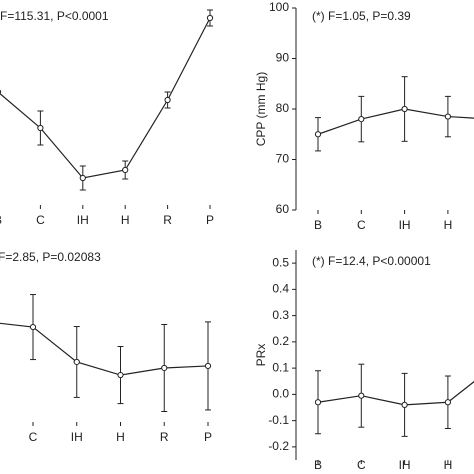 The width and height of the screenshot is (474, 474). Describe the element at coordinates (280, 367) in the screenshot. I see `y-tick-label: 0.1` at that location.